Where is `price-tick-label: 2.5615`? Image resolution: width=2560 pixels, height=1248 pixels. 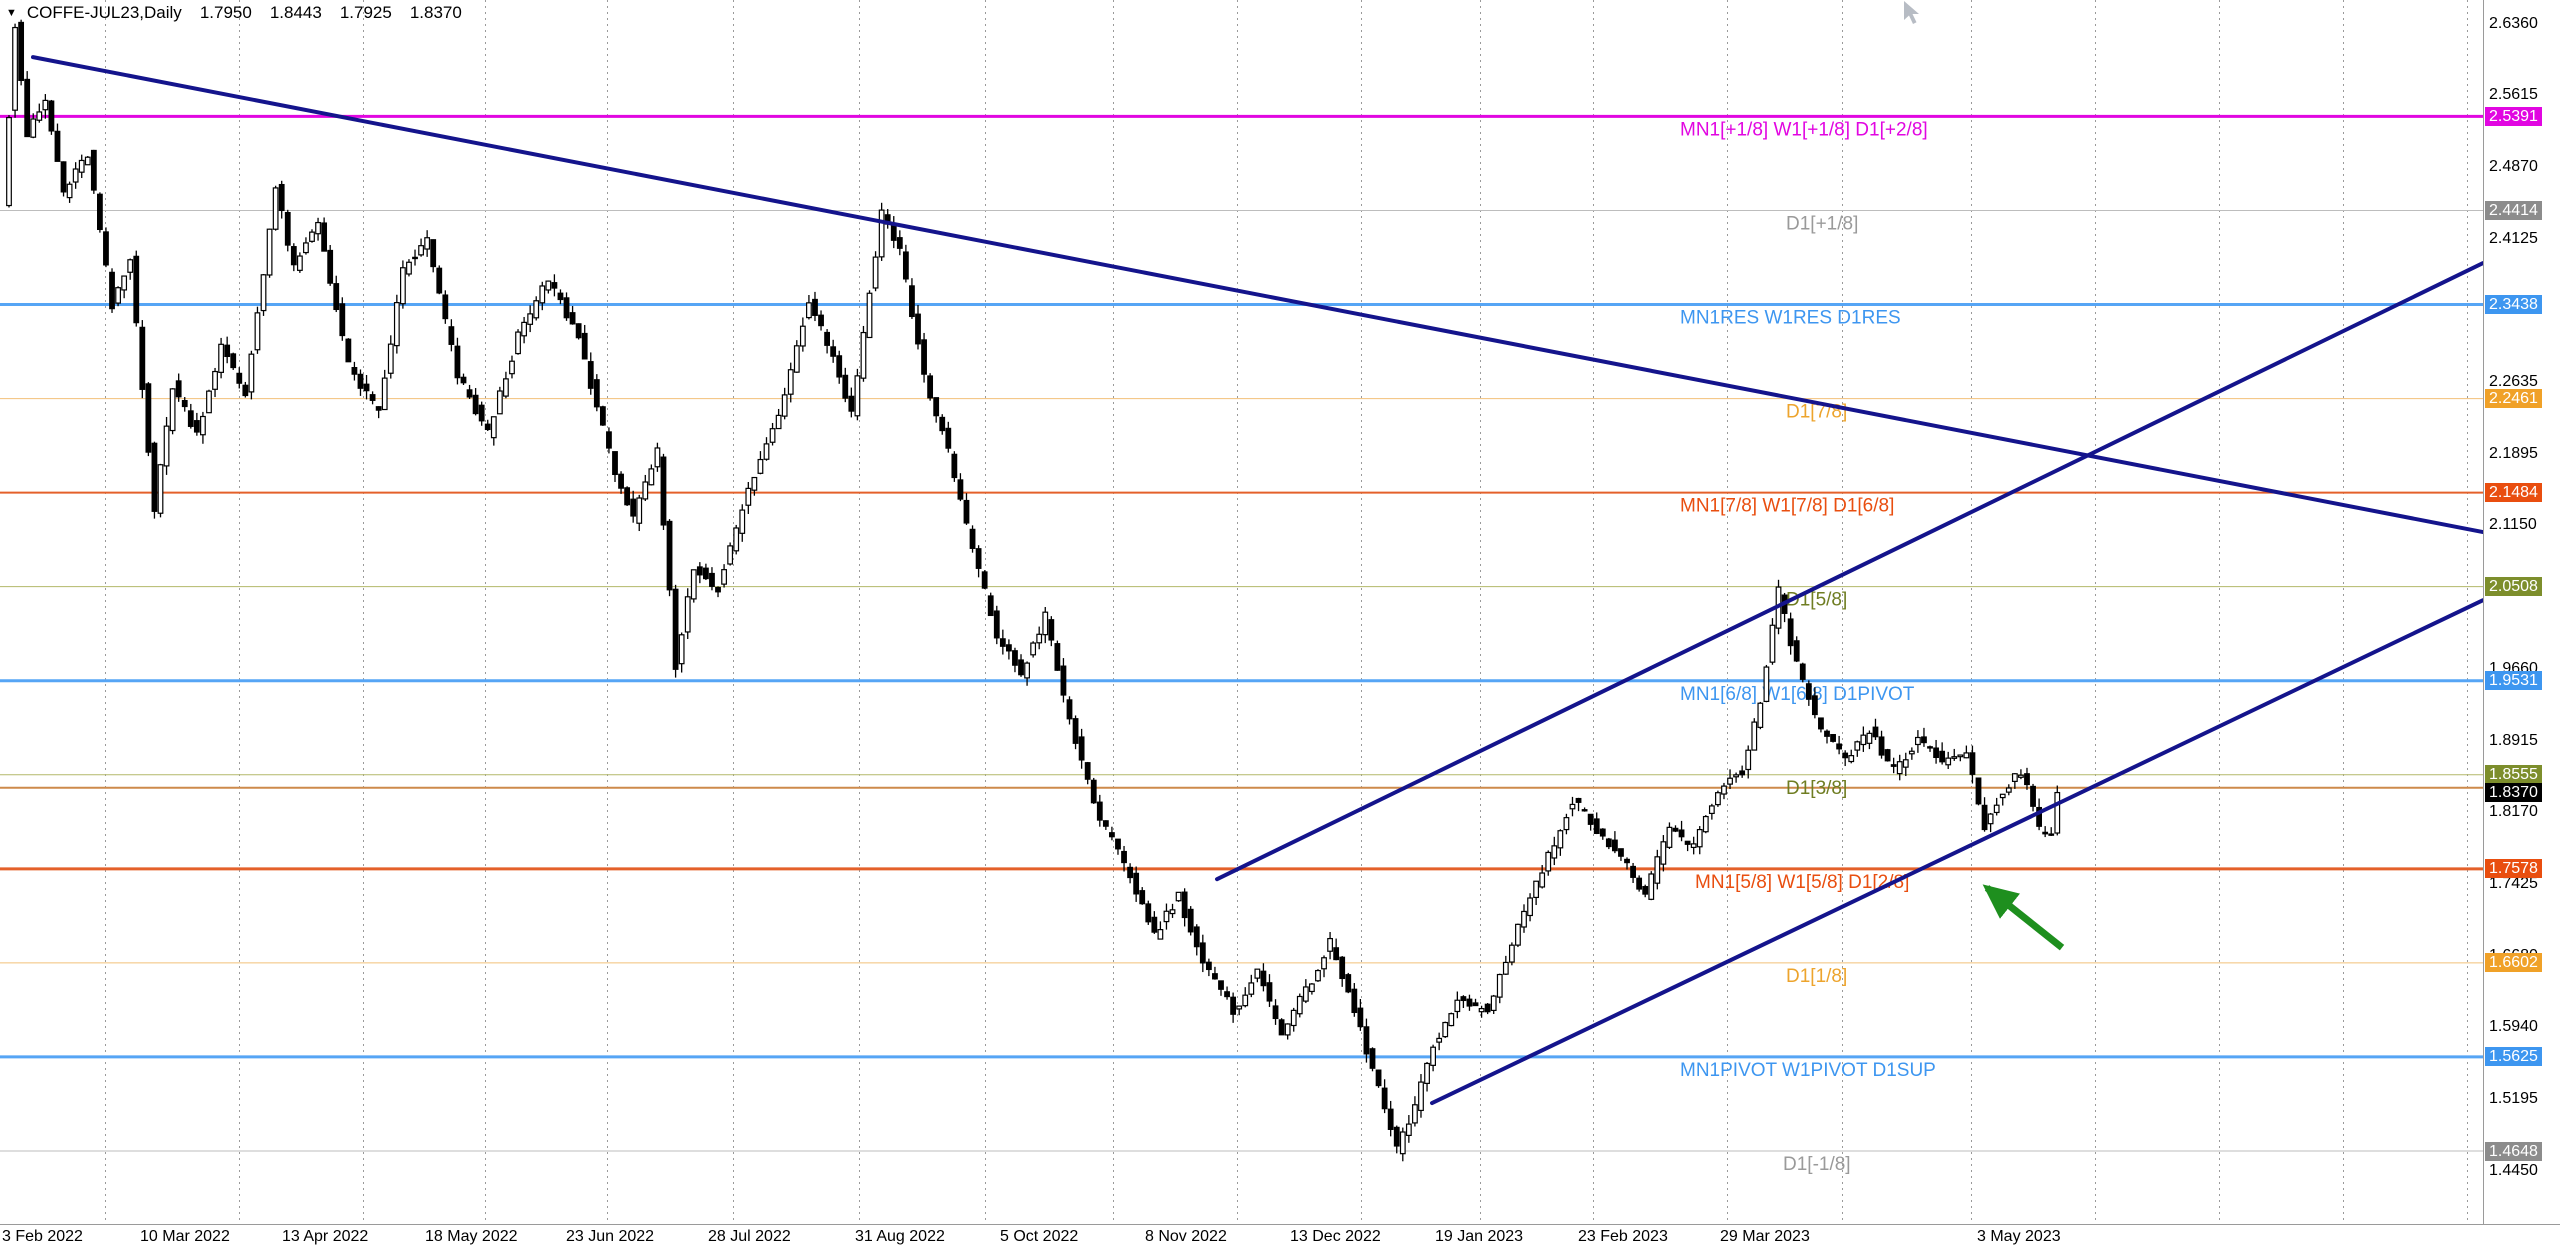
price-tick-label: 2.5615 is located at coordinates (2513, 95).